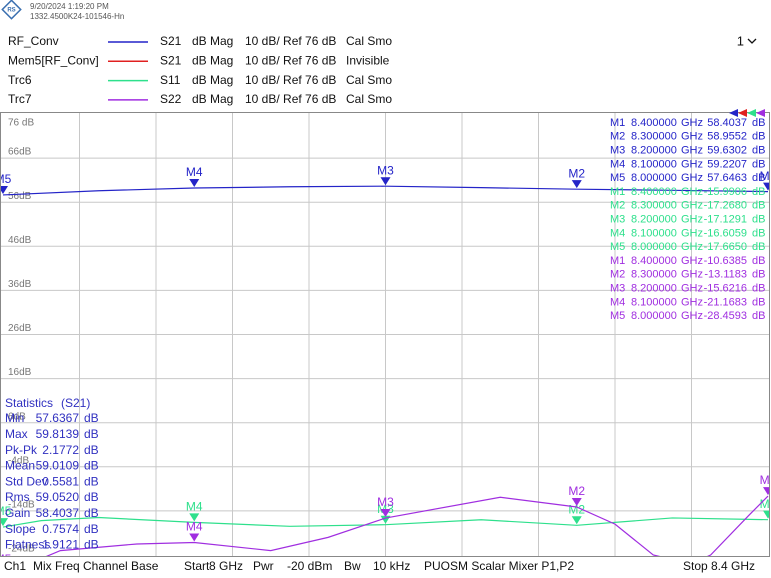 The height and width of the screenshot is (578, 771). Describe the element at coordinates (58, 513) in the screenshot. I see `statistics-value: 58.4037` at that location.